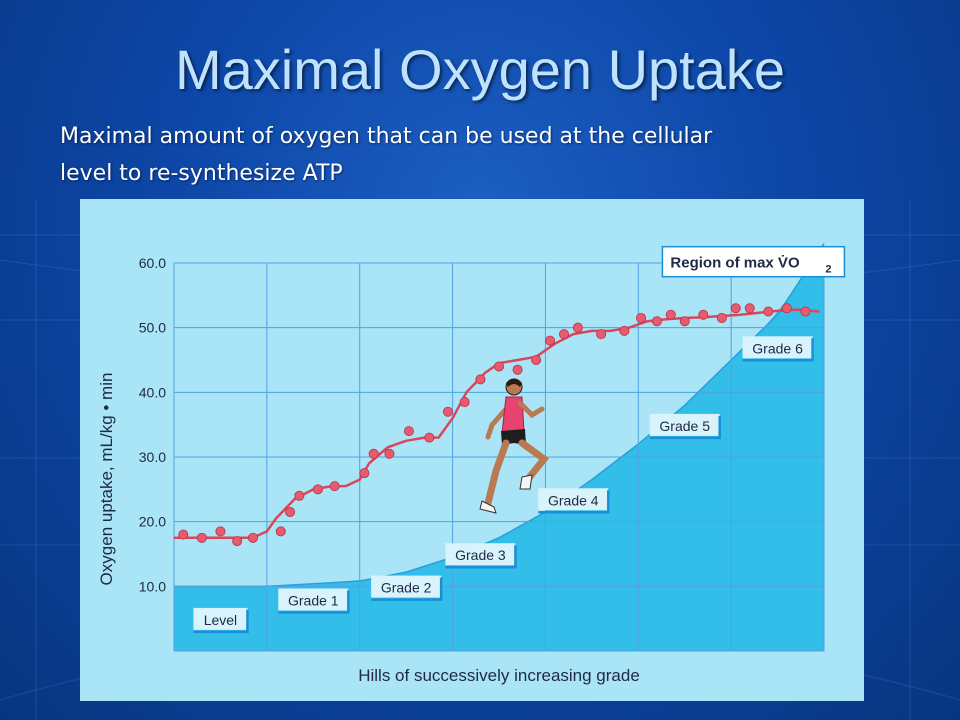 The image size is (960, 720). What do you see at coordinates (514, 446) in the screenshot?
I see `runner-illustration` at bounding box center [514, 446].